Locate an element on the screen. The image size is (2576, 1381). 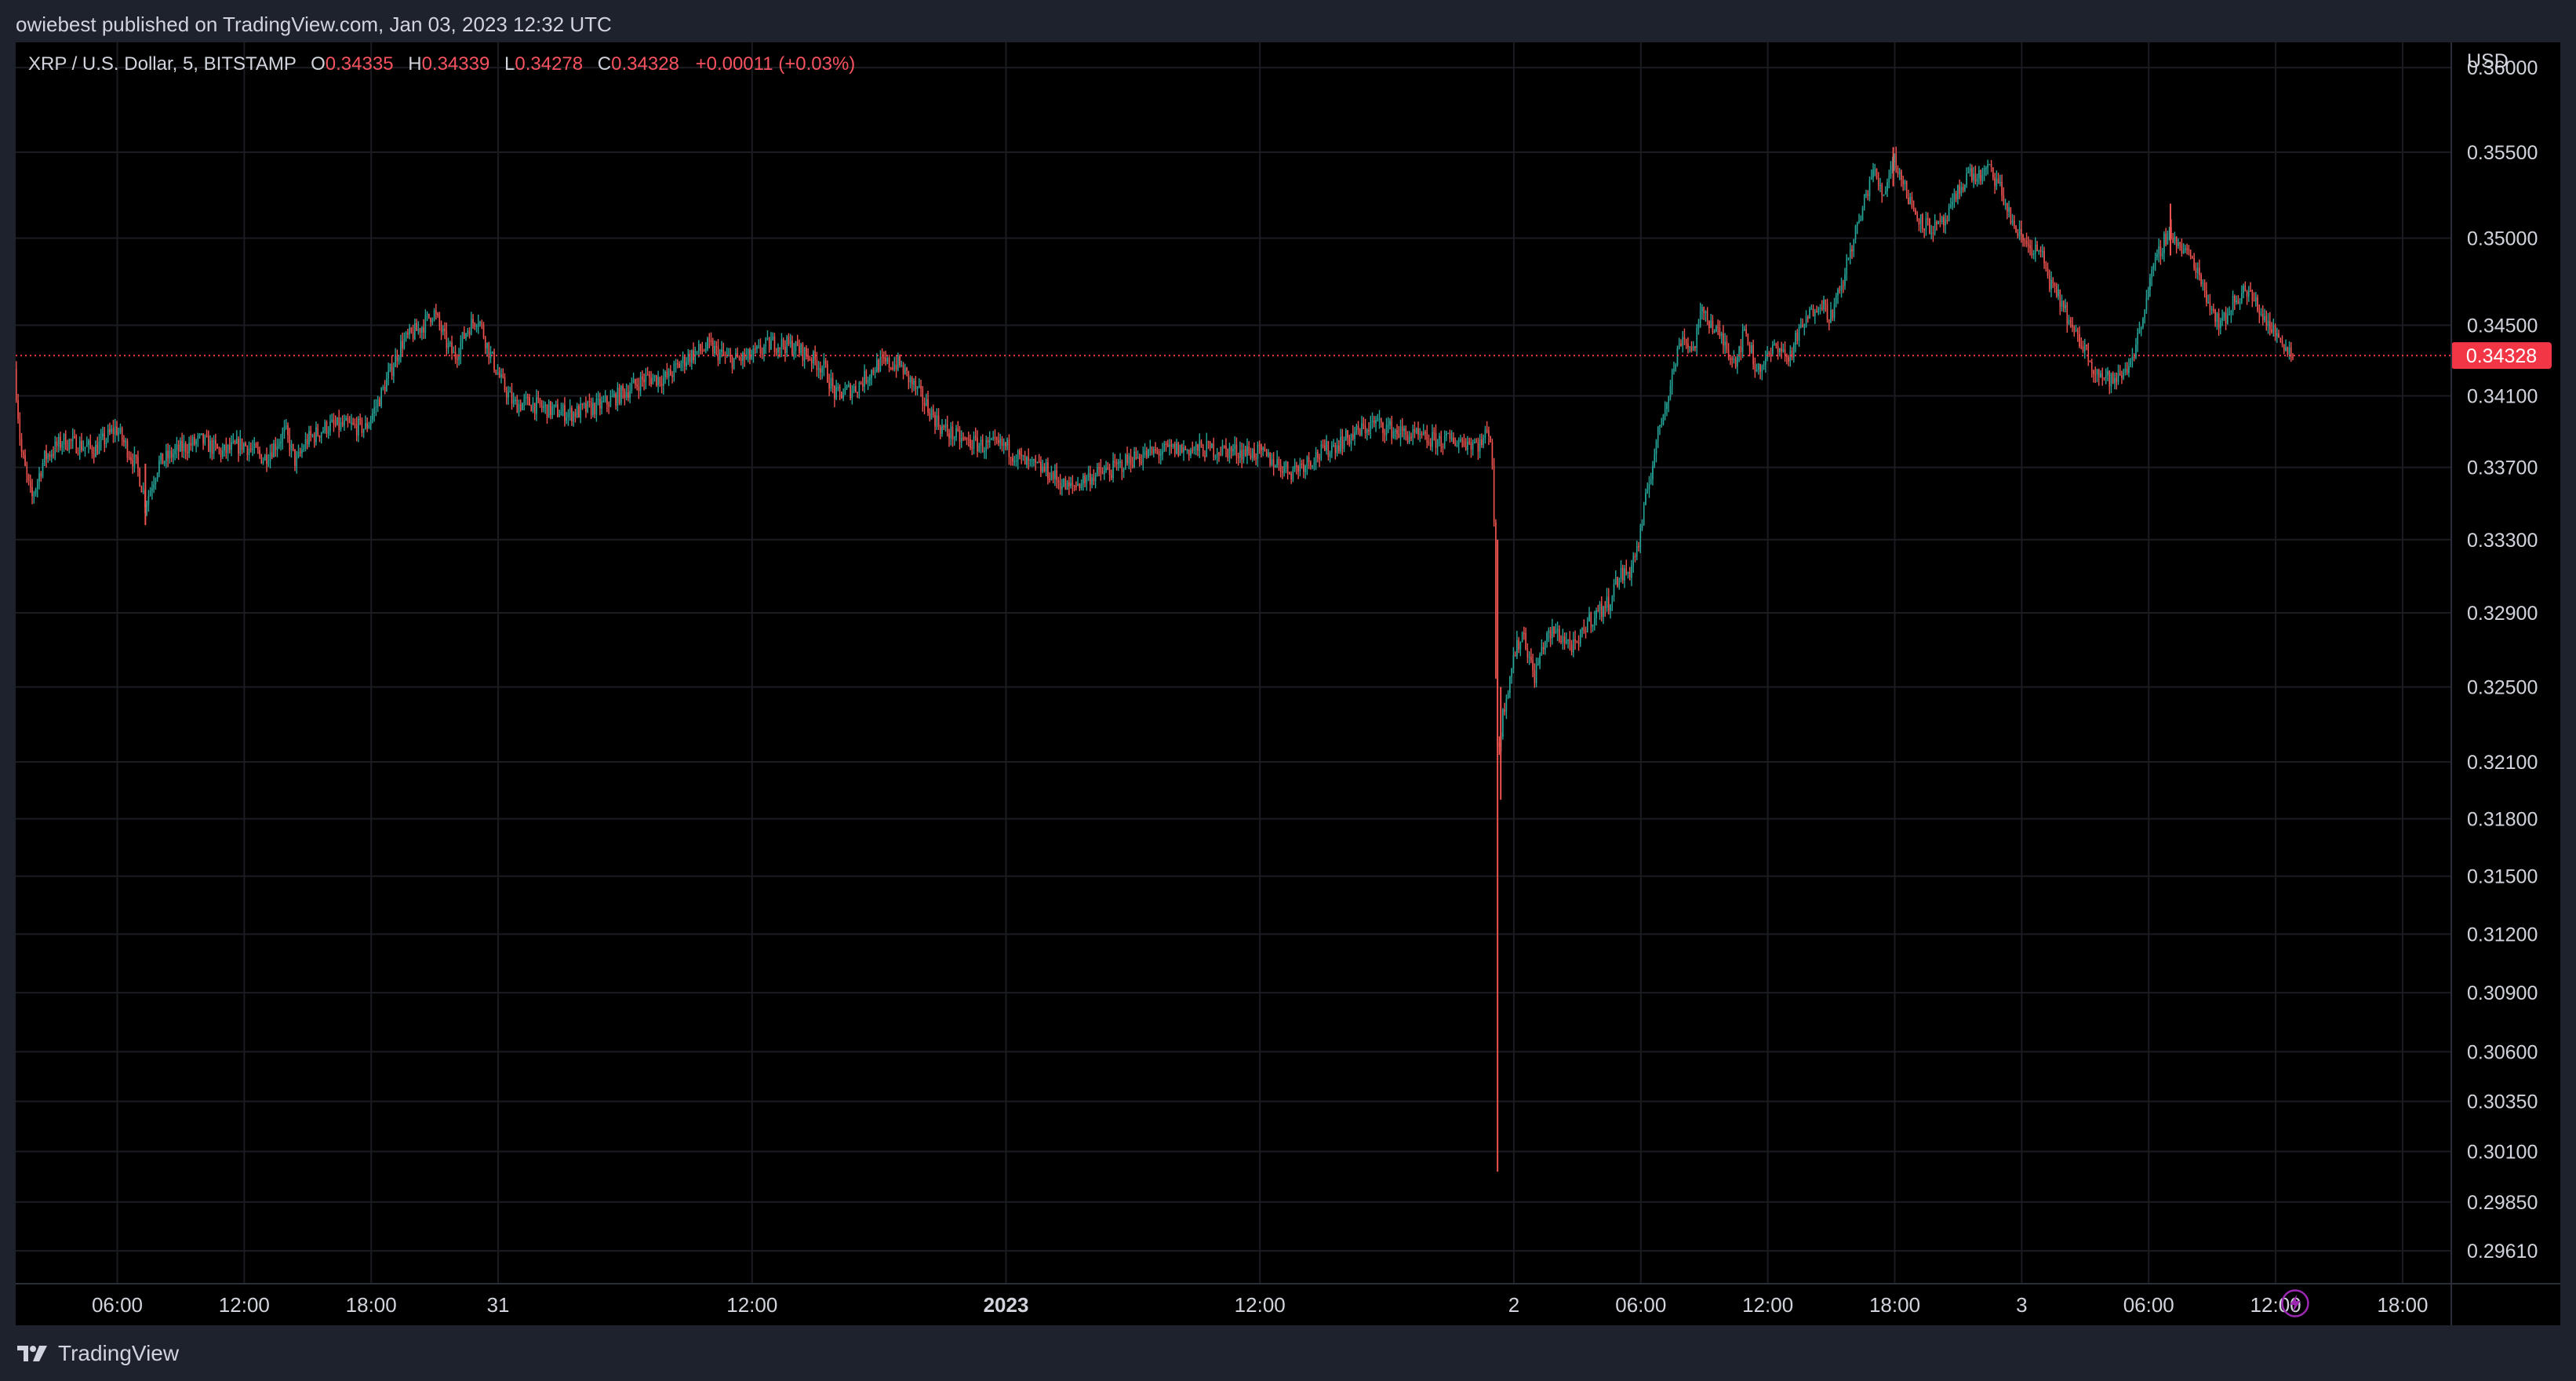
x-tick-label: 12:00 is located at coordinates (751, 1305).